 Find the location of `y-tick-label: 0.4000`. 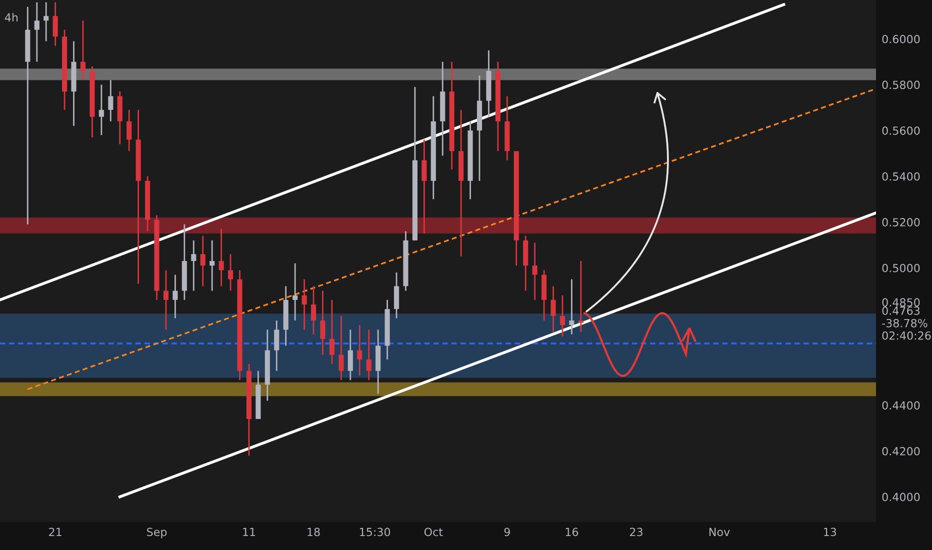

y-tick-label: 0.4000 is located at coordinates (901, 497).